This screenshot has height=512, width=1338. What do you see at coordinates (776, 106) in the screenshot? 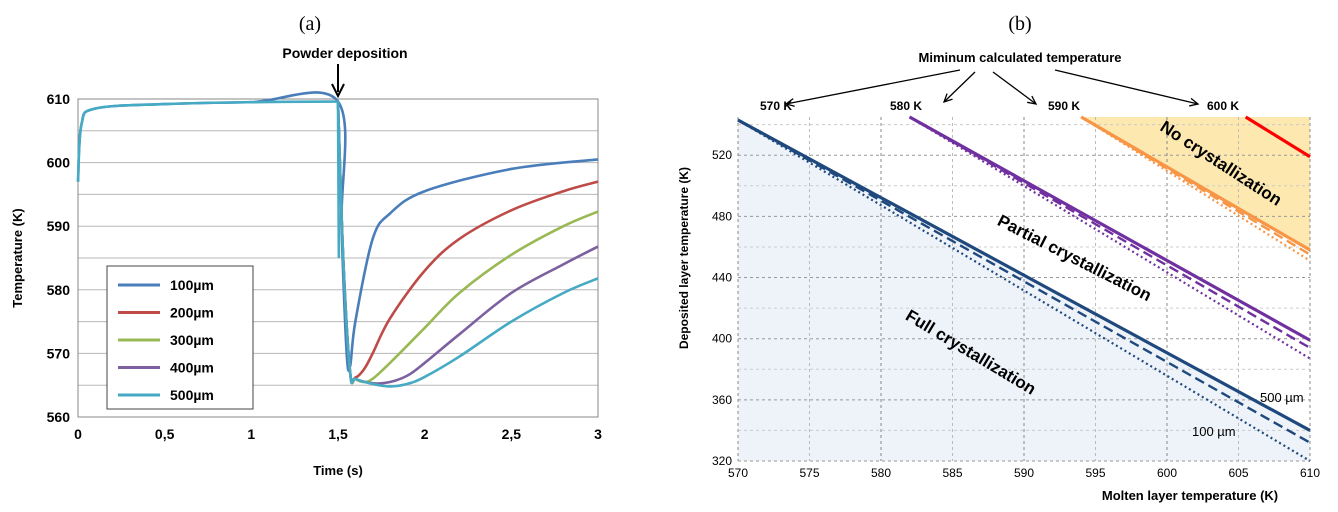
I see `group-label-570k: 570 K` at bounding box center [776, 106].